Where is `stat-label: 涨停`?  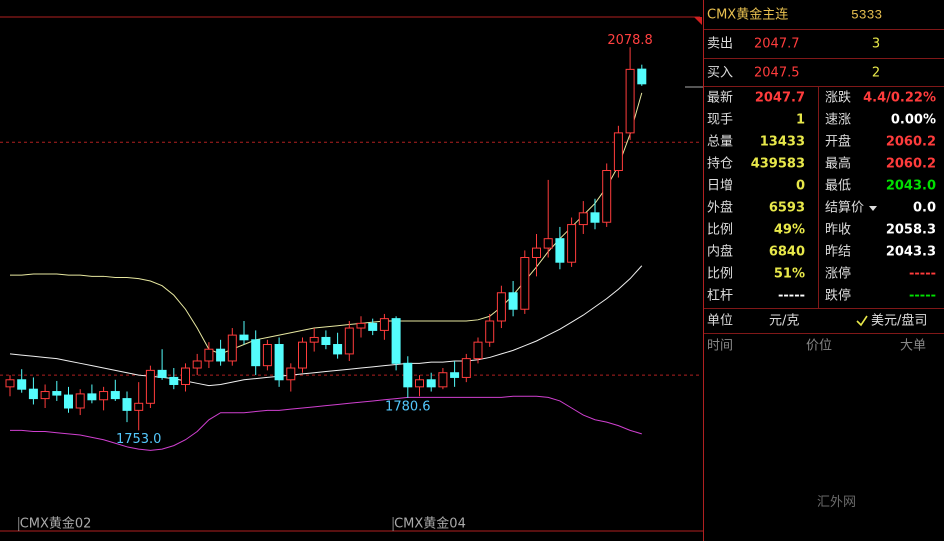 stat-label: 涨停 is located at coordinates (838, 274).